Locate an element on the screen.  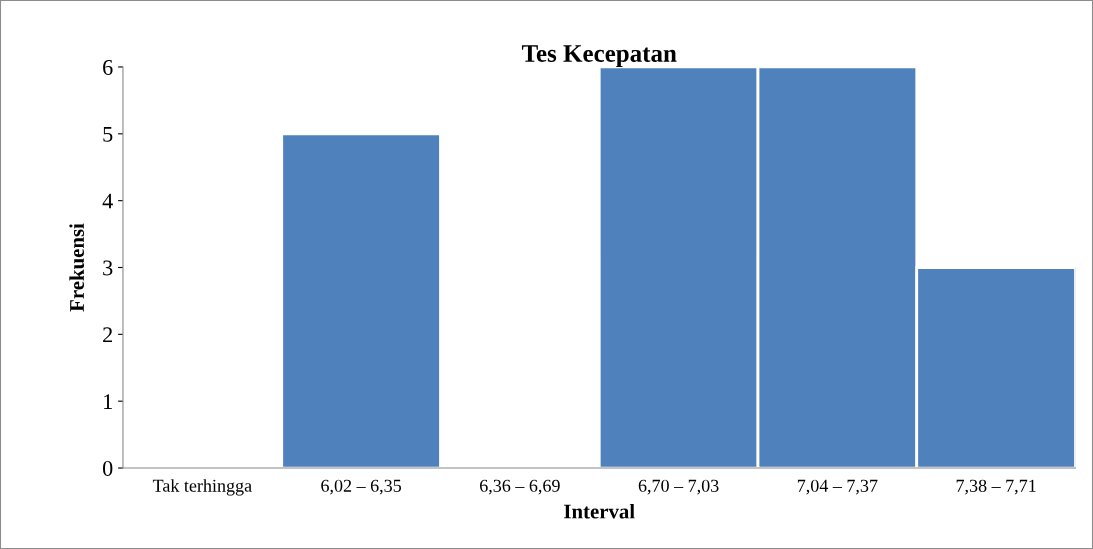
x-tick-label: 6,70 – 7,03 is located at coordinates (678, 487).